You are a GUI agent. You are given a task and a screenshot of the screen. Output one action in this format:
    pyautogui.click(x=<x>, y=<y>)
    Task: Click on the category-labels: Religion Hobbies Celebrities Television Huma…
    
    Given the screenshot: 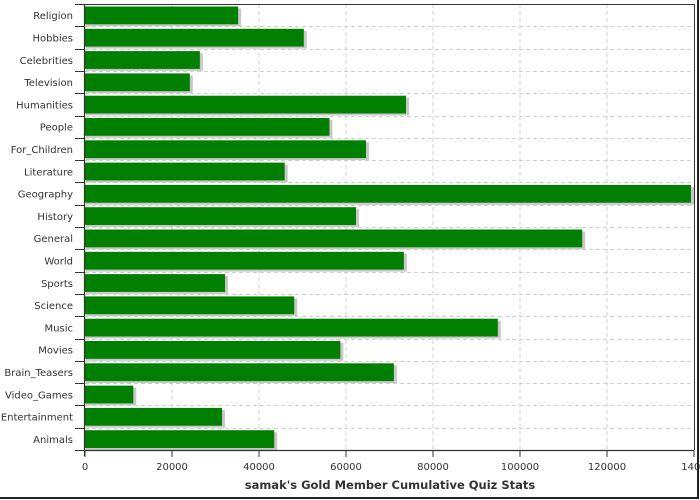 What is the action you would take?
    pyautogui.click(x=37, y=228)
    